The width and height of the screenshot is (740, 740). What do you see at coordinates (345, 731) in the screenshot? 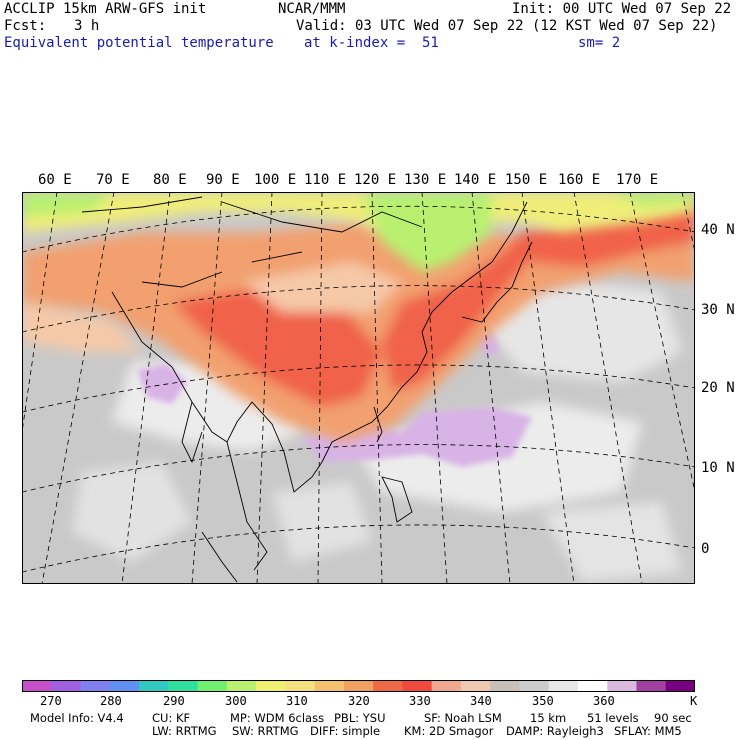
I see `footer-item: DIFF: simple` at bounding box center [345, 731].